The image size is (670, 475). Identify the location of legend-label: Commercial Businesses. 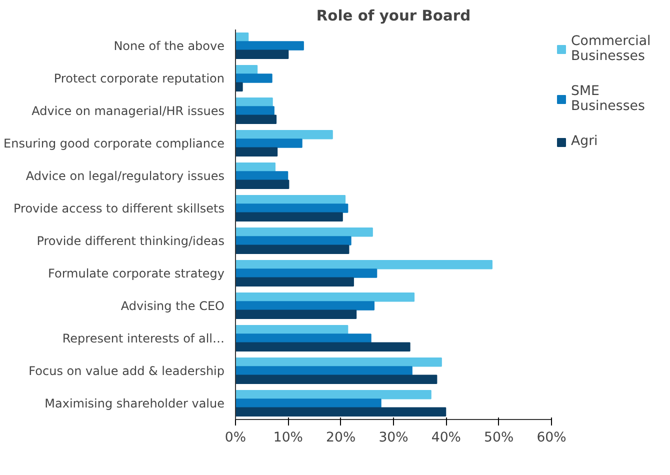
(611, 49).